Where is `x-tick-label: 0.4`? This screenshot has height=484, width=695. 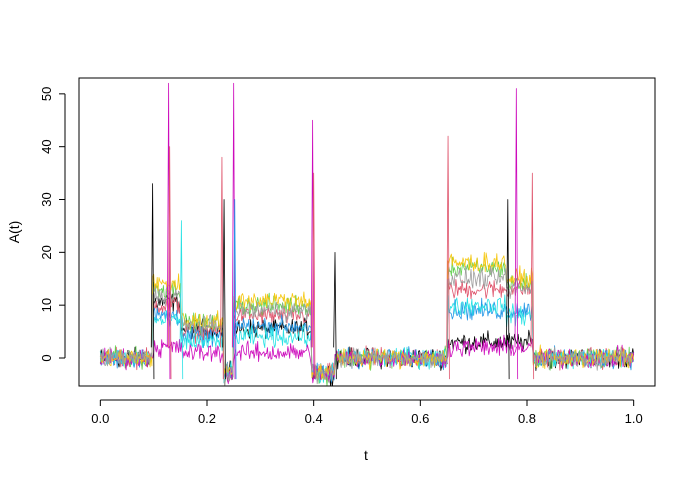
x-tick-label: 0.4 is located at coordinates (314, 418).